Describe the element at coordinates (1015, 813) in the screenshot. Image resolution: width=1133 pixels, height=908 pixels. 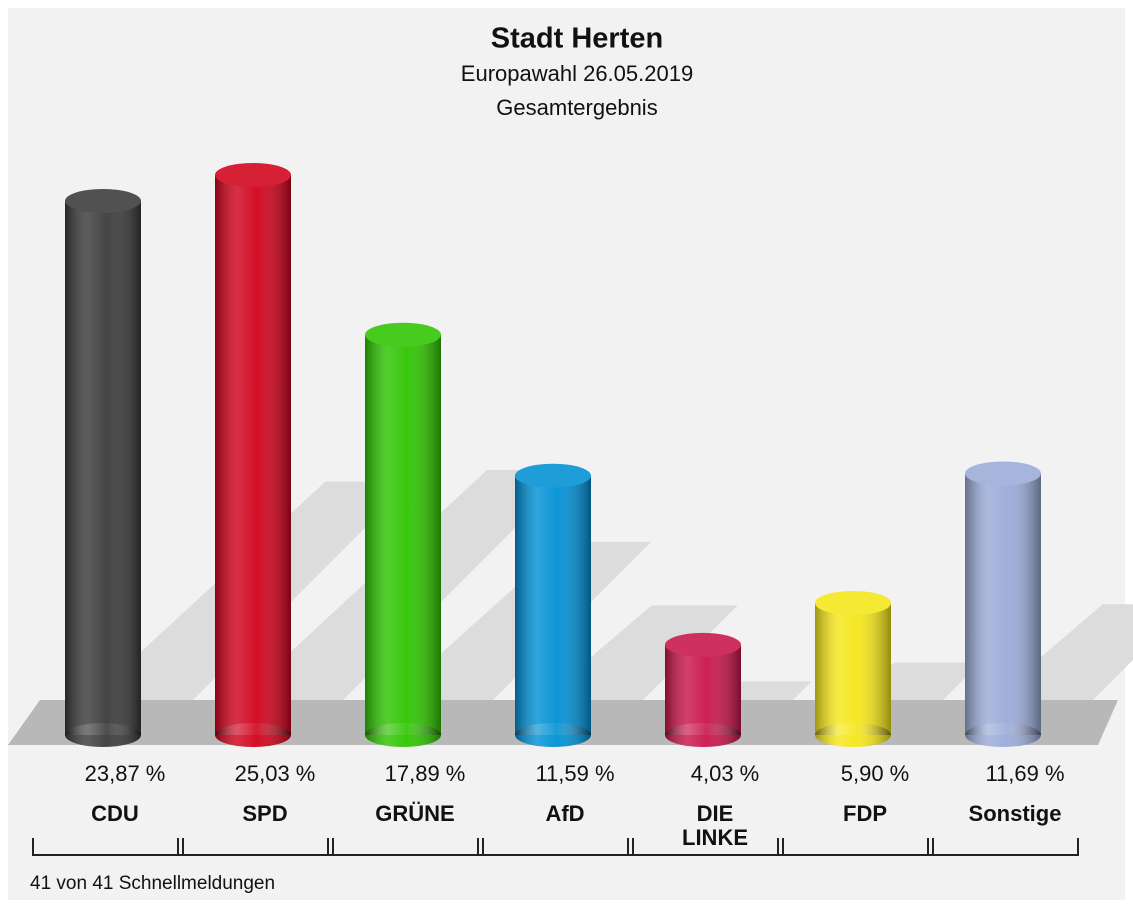
I see `category-label: Sonstige` at that location.